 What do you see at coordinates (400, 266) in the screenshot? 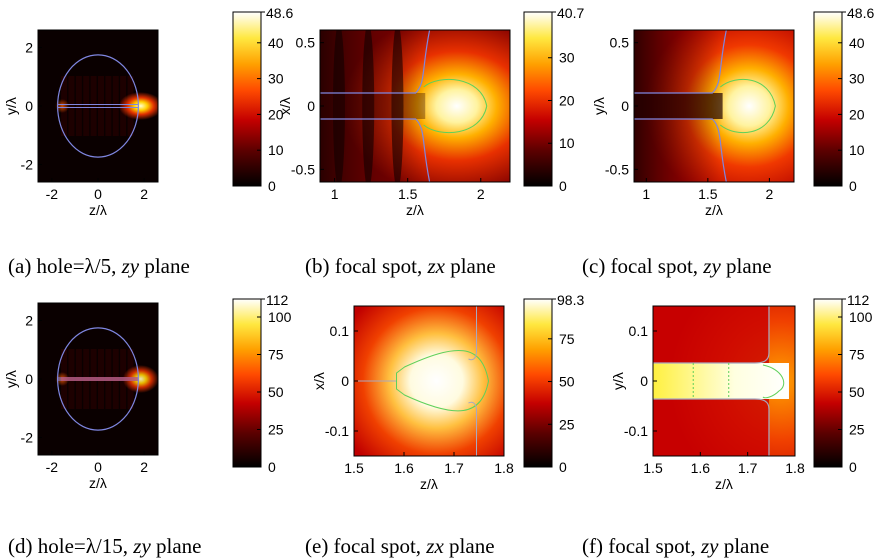
I see `panel-caption: (b) focal spot, zx plane` at bounding box center [400, 266].